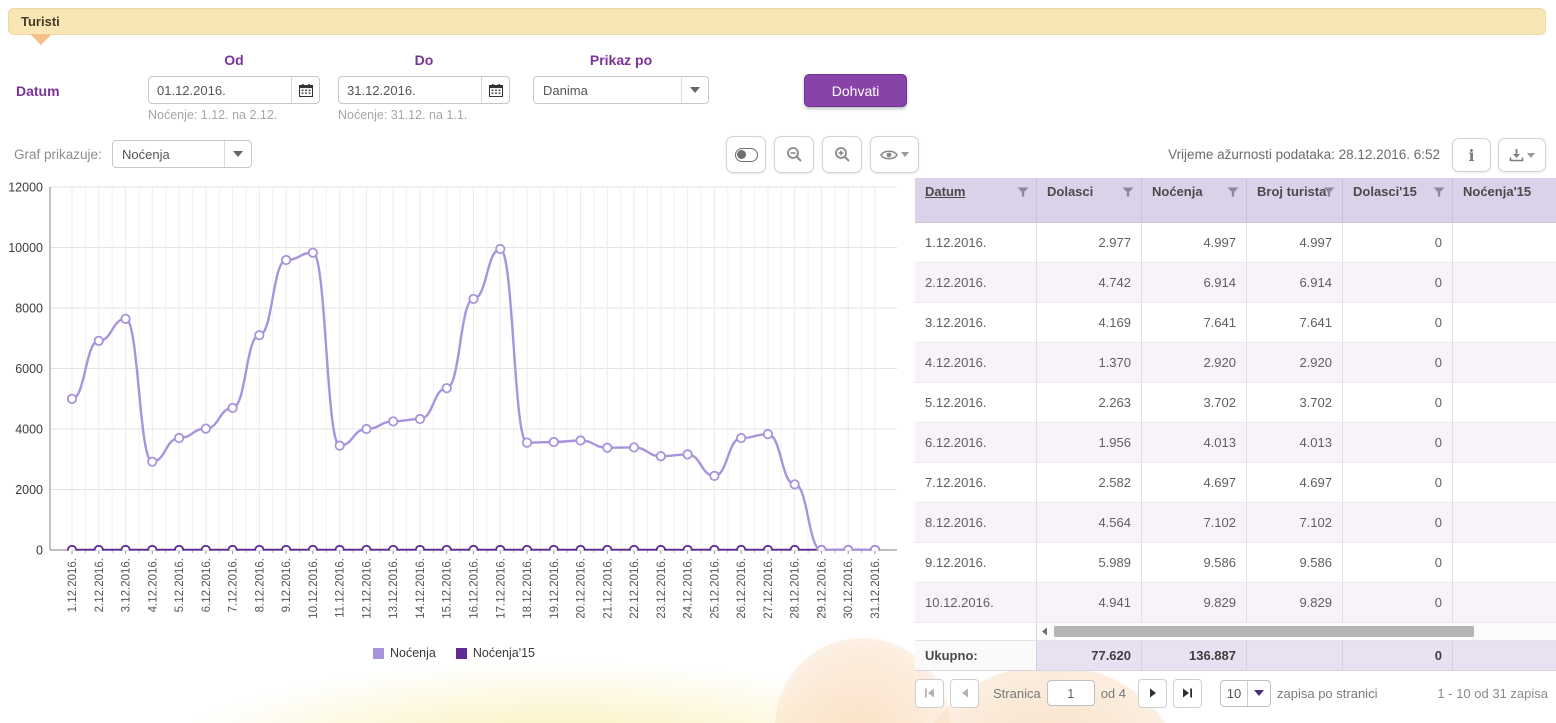  I want to click on column-header-5: Dolasci'15, so click(1398, 200).